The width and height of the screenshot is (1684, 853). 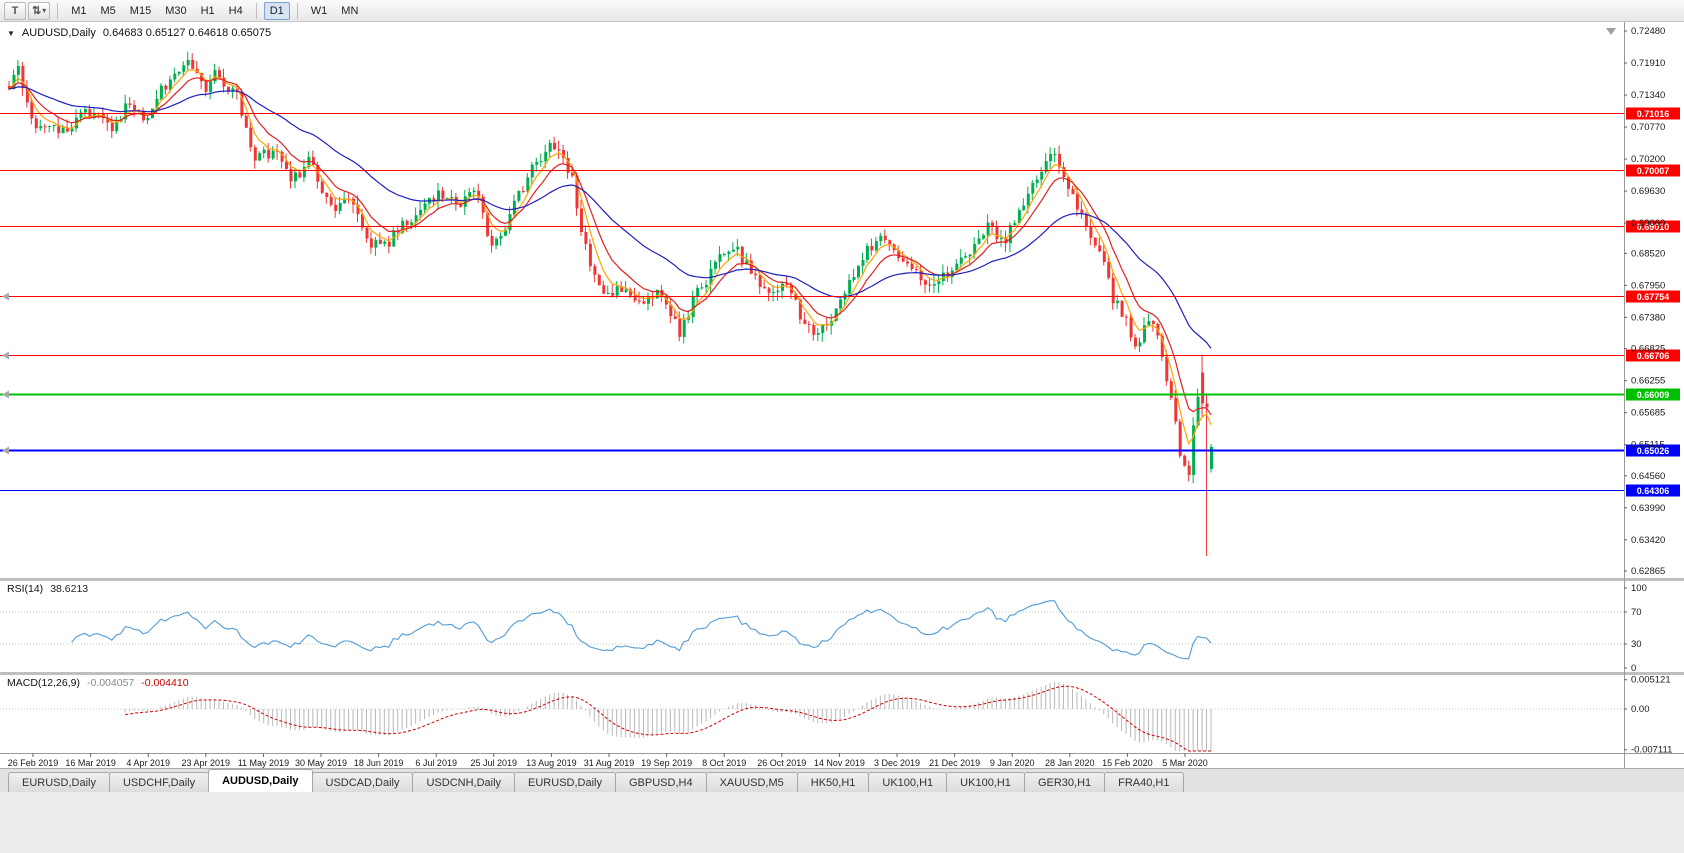 I want to click on timeframe-m5: M5, so click(x=108, y=11).